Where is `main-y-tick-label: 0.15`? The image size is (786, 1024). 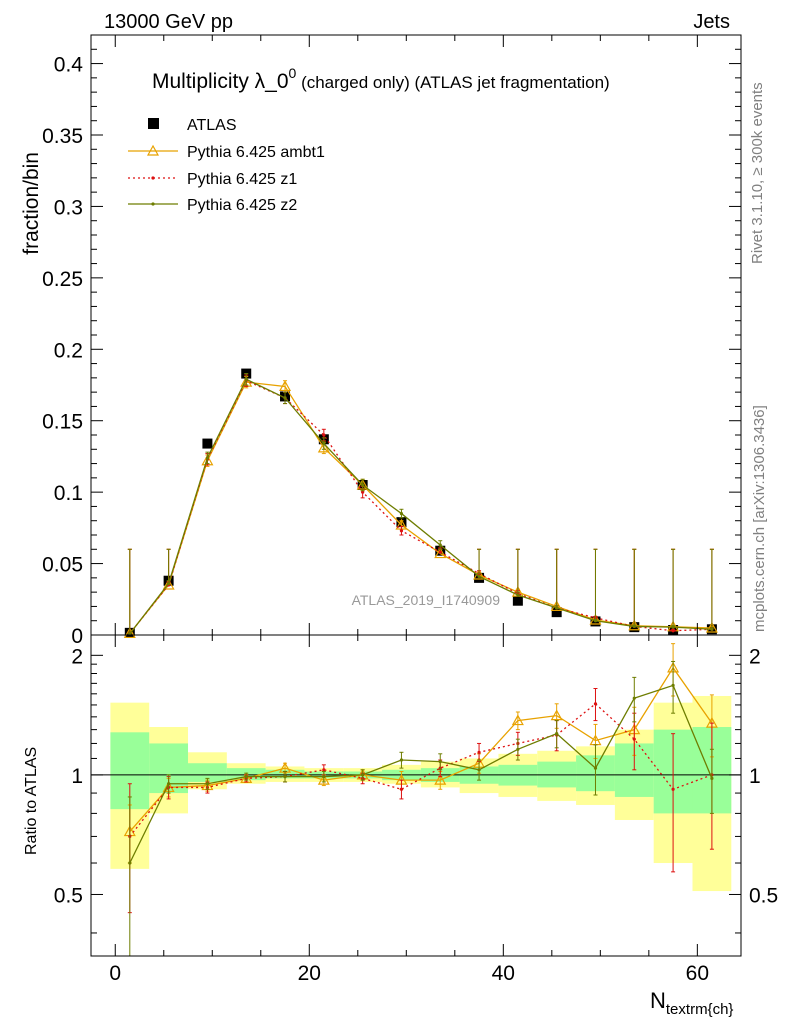 main-y-tick-label: 0.15 is located at coordinates (62, 422).